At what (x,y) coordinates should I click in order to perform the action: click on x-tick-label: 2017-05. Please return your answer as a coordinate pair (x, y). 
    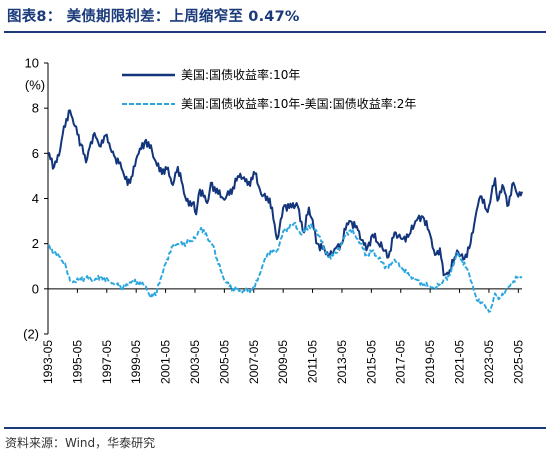
    Looking at the image, I should click on (401, 362).